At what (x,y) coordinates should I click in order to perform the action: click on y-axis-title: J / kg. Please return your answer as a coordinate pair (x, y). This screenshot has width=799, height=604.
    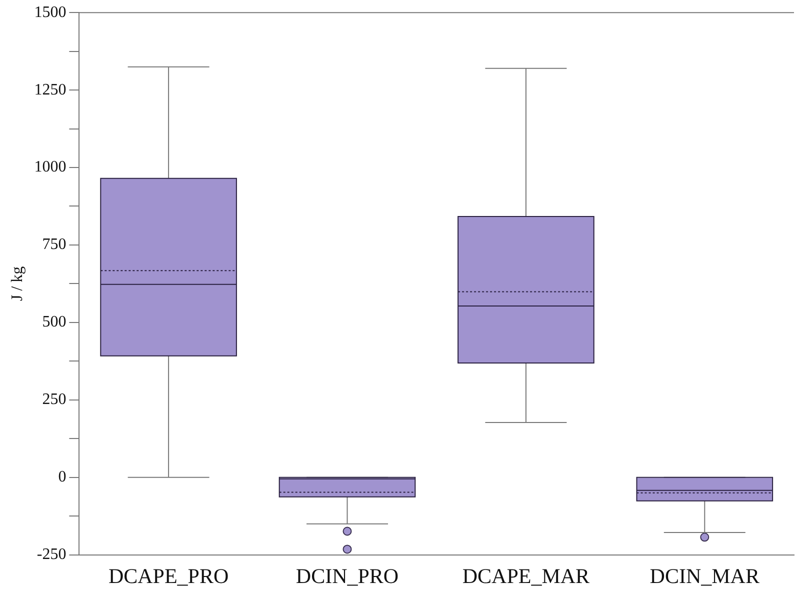
    Looking at the image, I should click on (17, 284).